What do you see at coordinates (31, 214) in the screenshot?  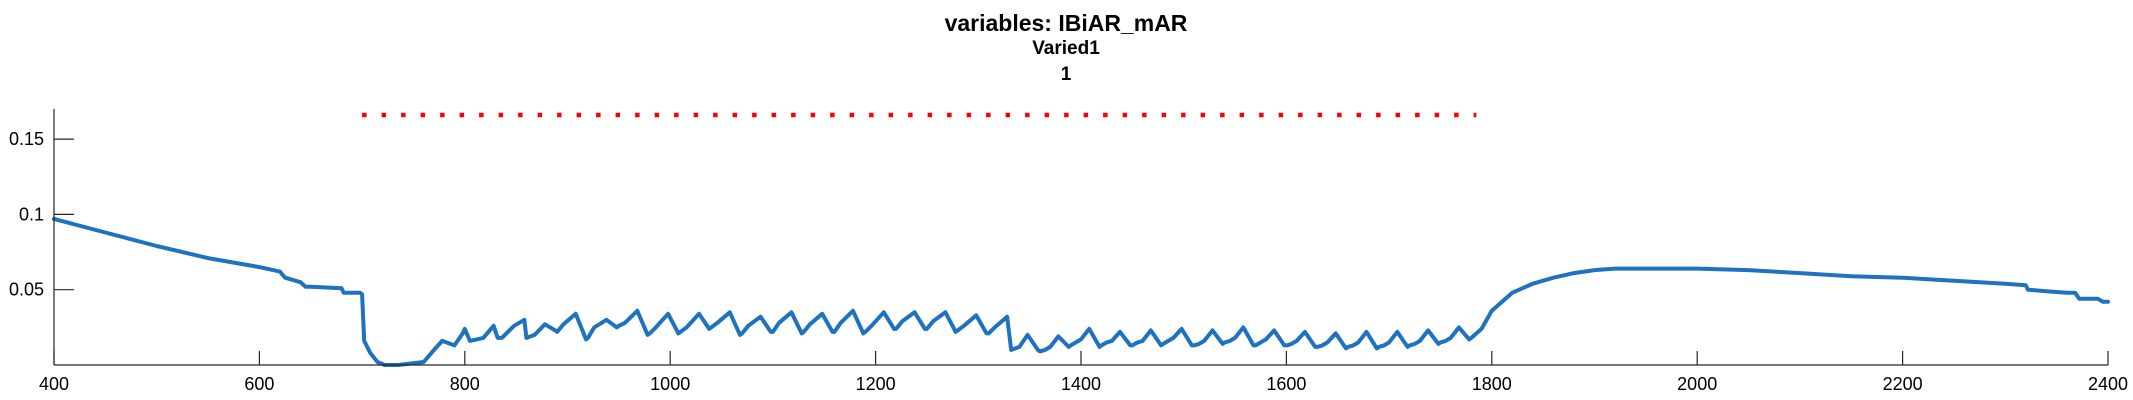 I see `y-tick-label: 0.1` at bounding box center [31, 214].